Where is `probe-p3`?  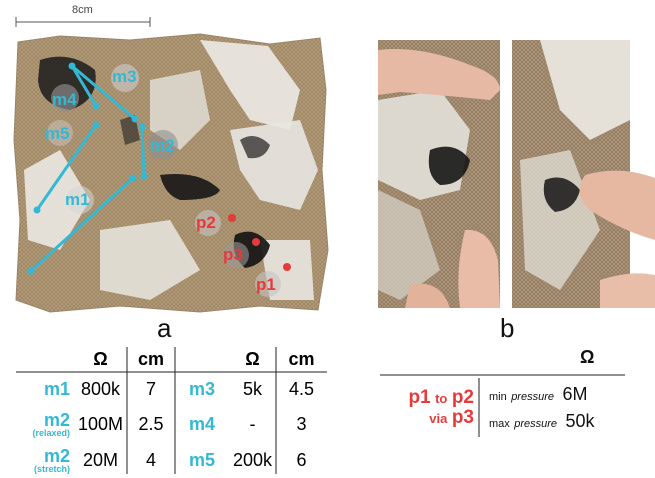
probe-p3 is located at coordinates (256, 242).